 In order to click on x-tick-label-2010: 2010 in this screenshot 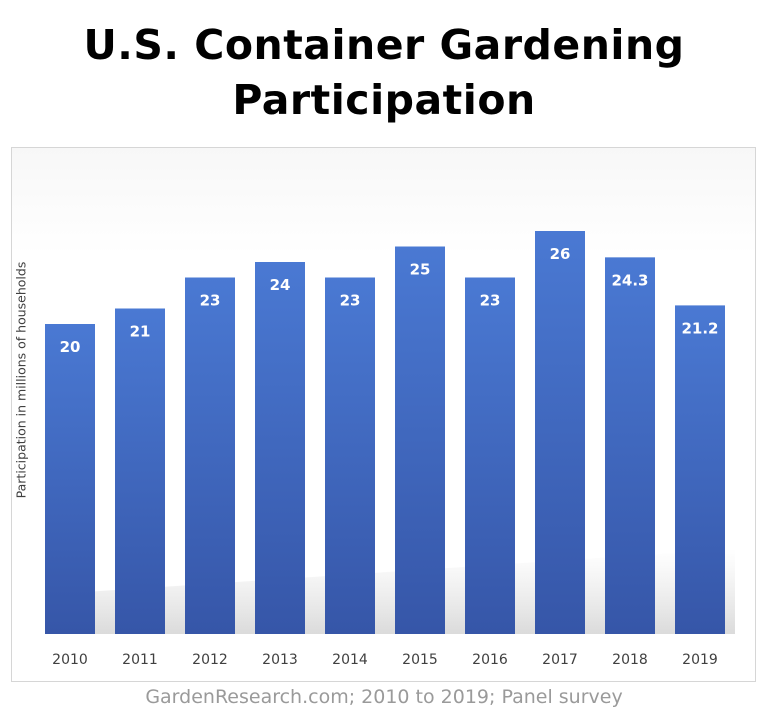, I will do `click(70, 660)`.